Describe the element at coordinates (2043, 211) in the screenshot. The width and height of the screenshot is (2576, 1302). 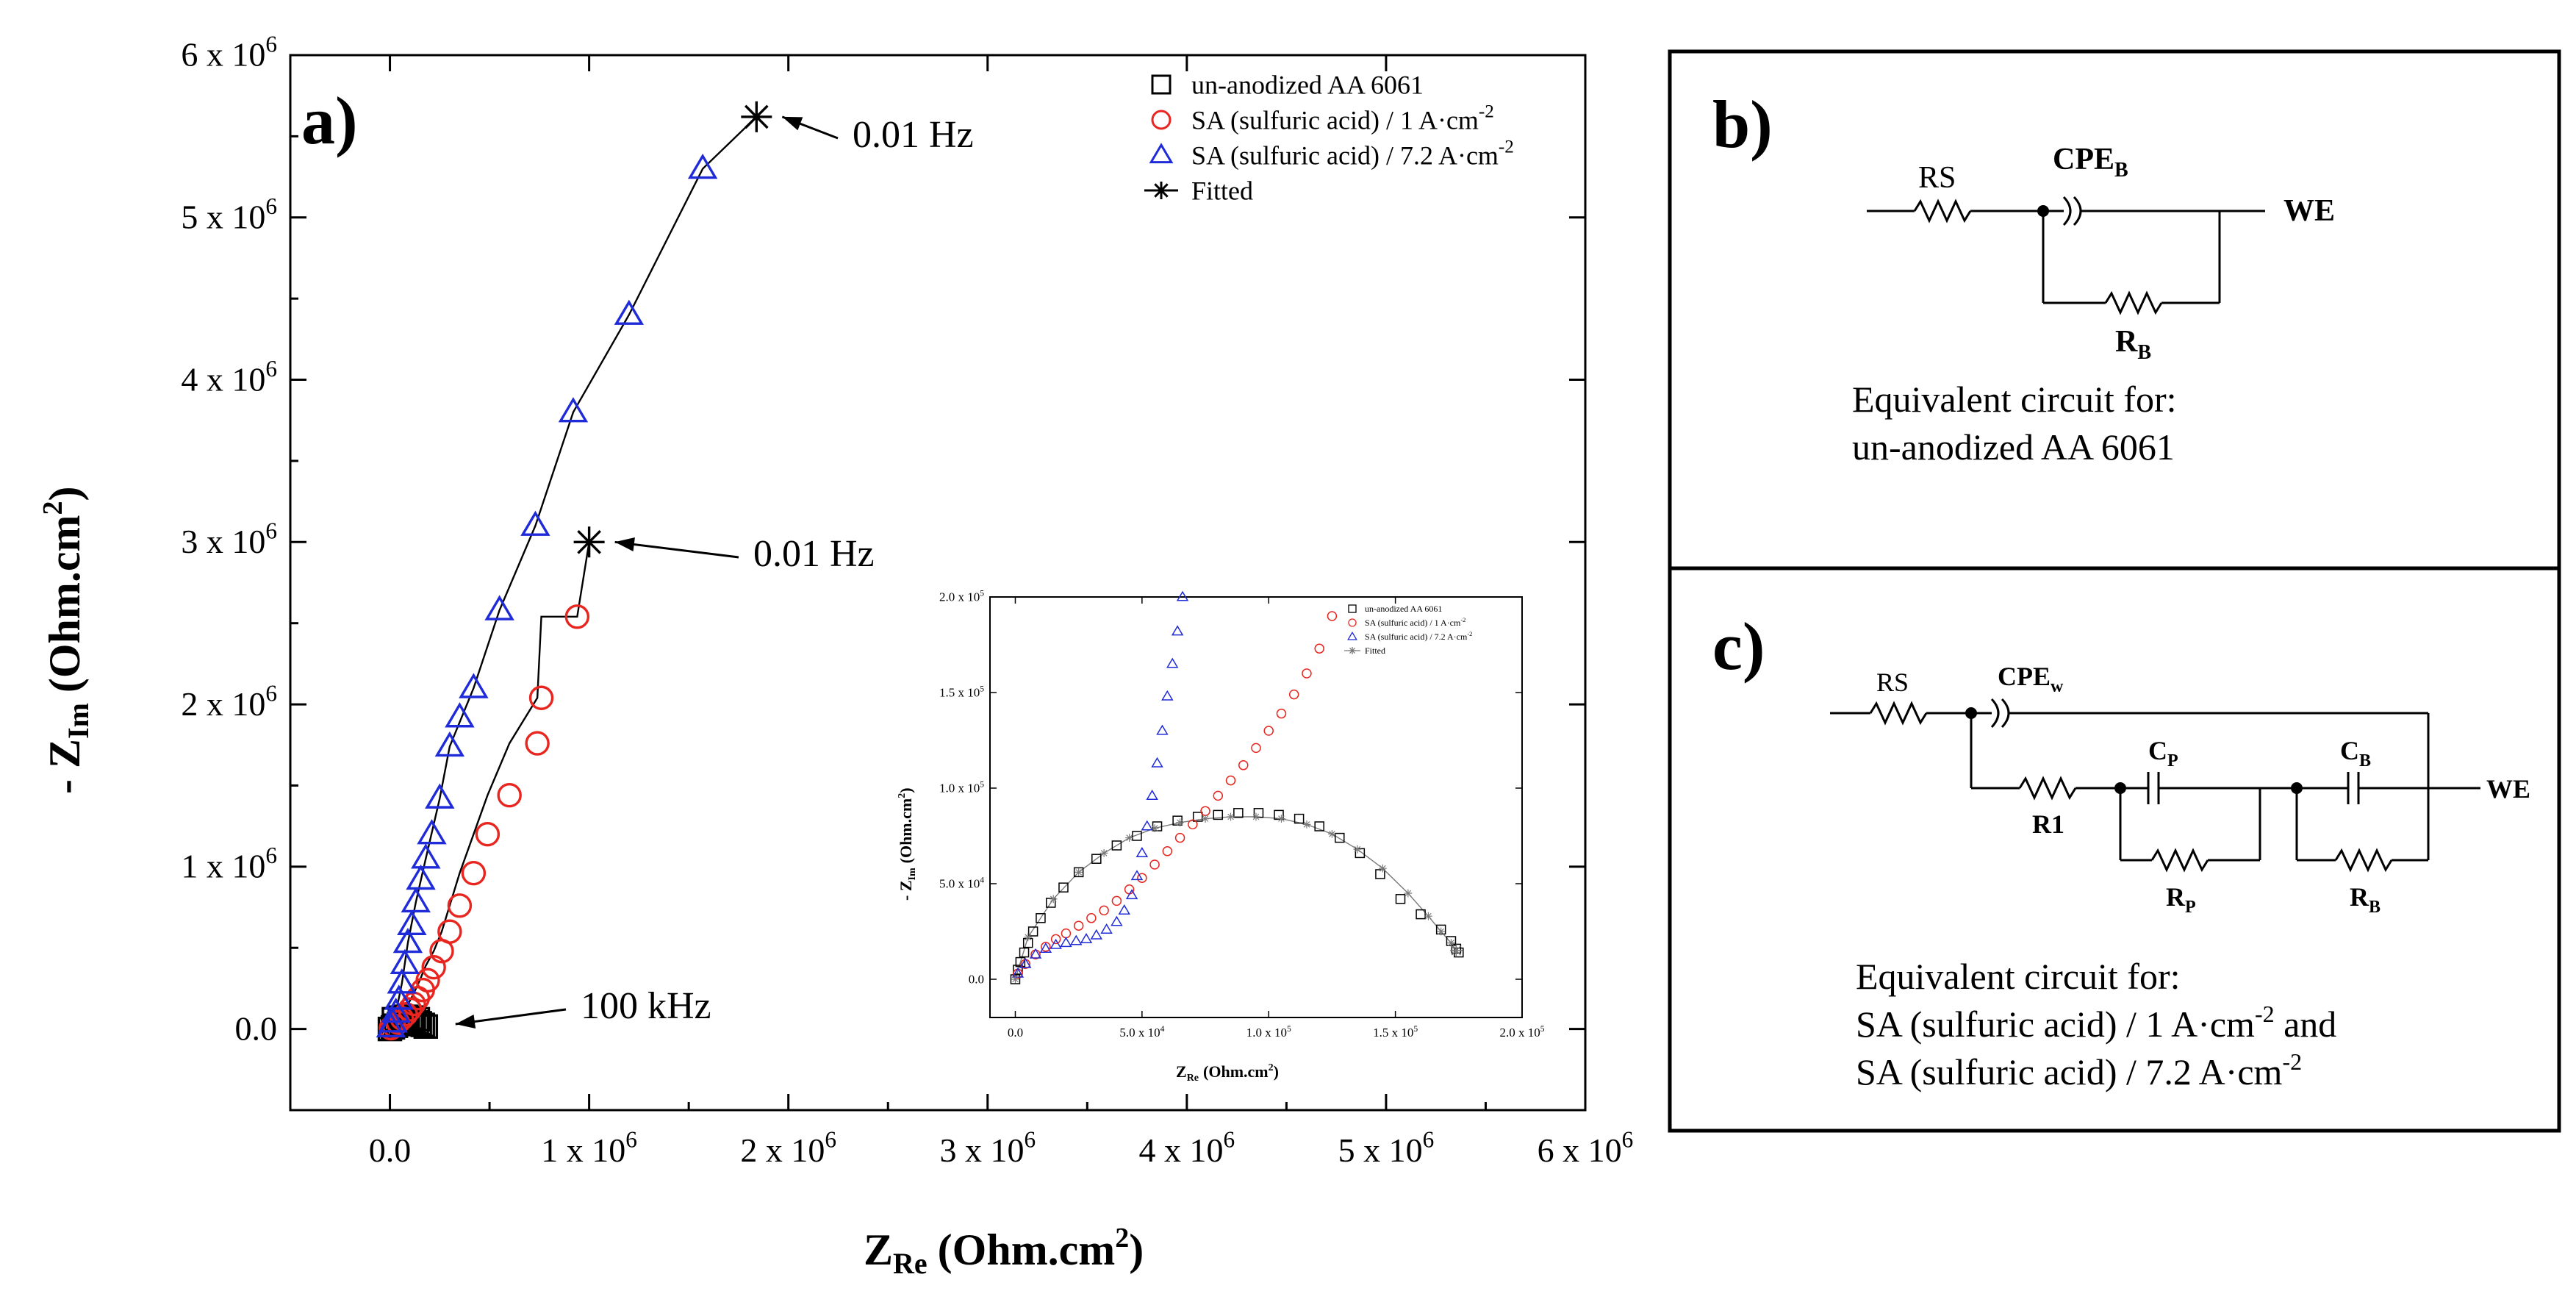
I see `panel-b-node` at that location.